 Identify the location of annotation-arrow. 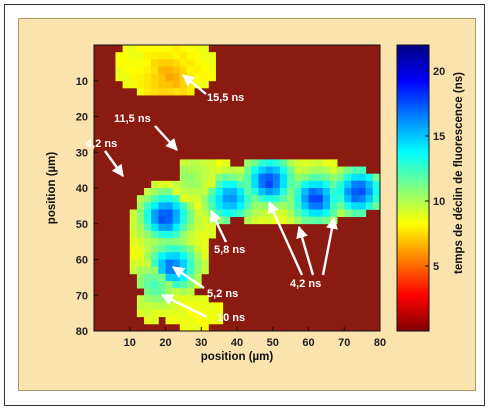
(194, 84).